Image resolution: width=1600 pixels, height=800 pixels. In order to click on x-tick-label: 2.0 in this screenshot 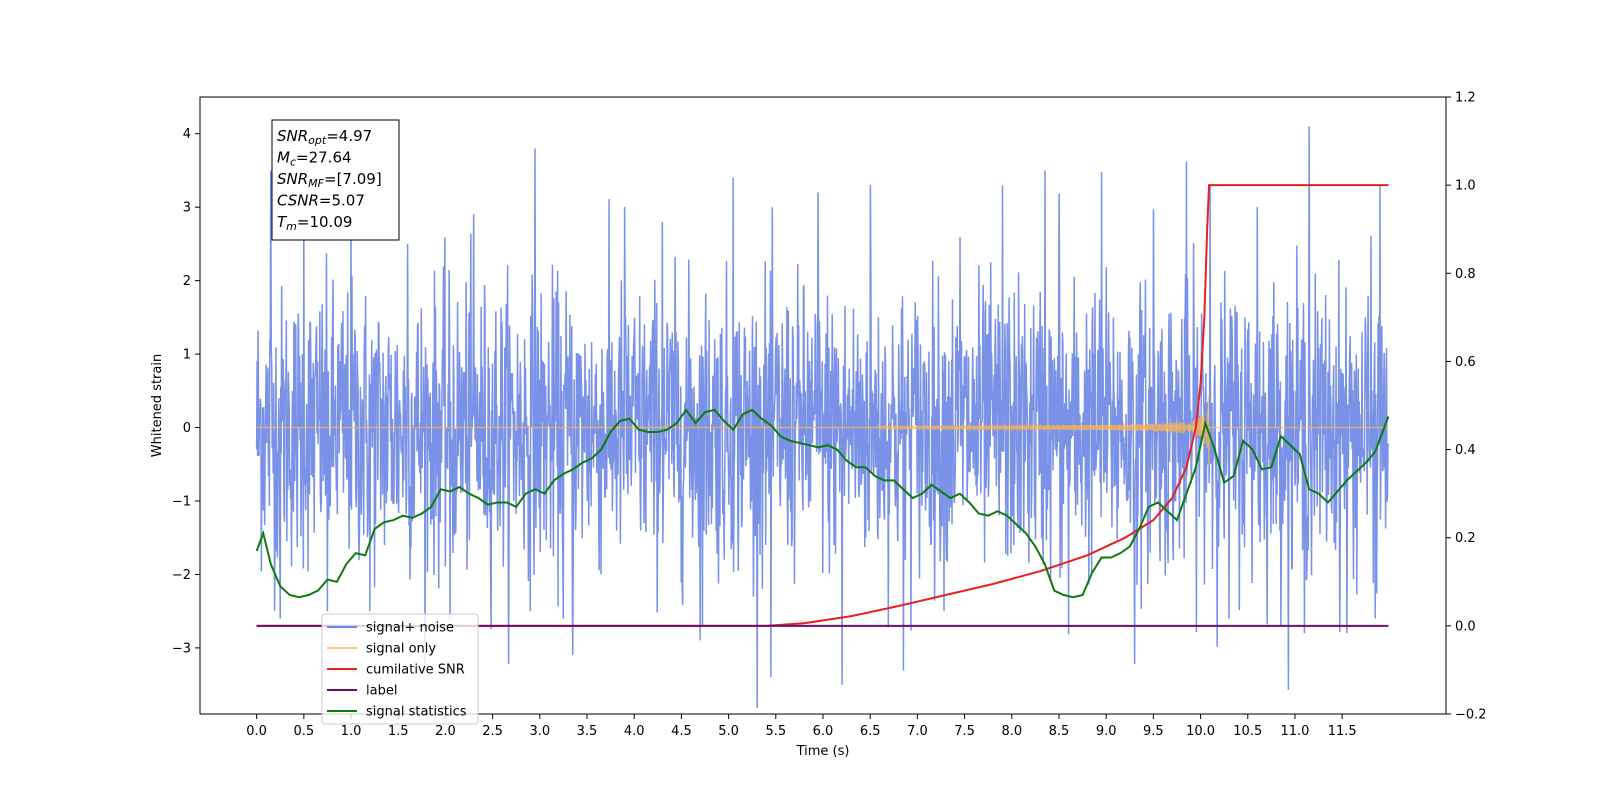, I will do `click(445, 731)`.